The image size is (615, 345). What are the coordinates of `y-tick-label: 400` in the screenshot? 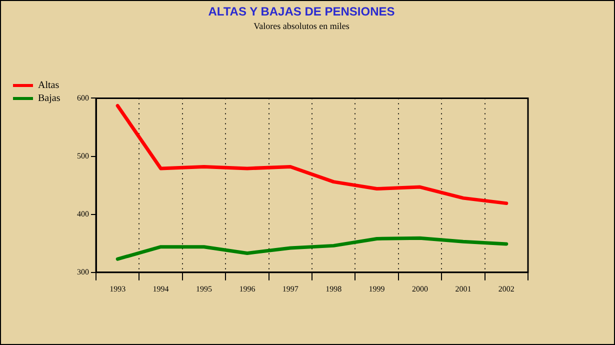 It's located at (83, 213).